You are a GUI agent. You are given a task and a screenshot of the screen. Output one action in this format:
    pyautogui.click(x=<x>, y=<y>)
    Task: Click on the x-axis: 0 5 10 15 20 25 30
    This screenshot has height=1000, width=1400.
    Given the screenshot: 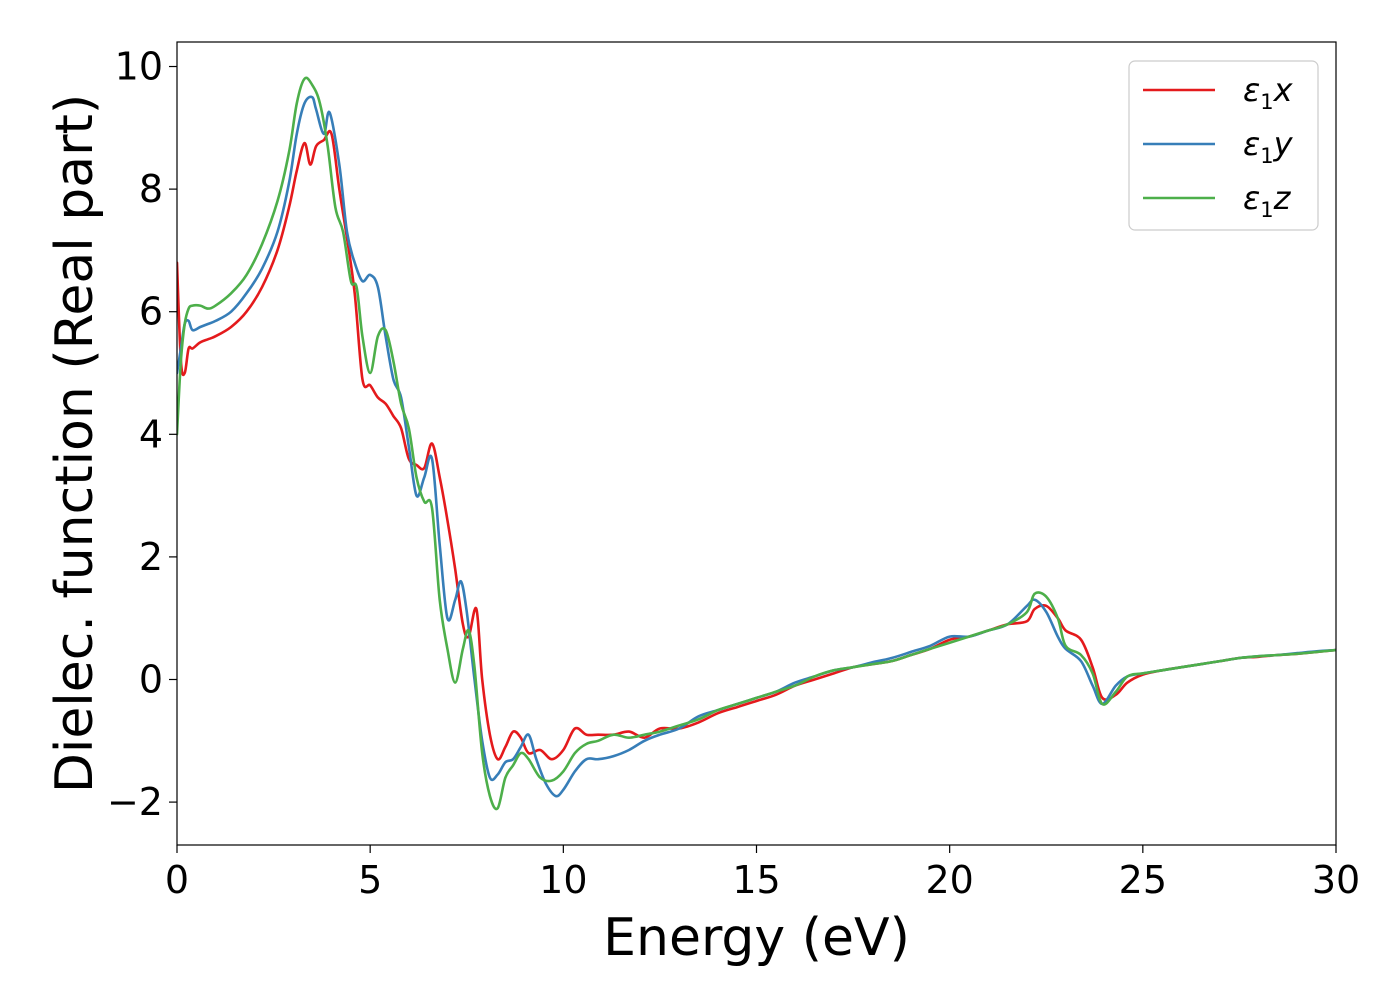 What is the action you would take?
    pyautogui.click(x=762, y=873)
    